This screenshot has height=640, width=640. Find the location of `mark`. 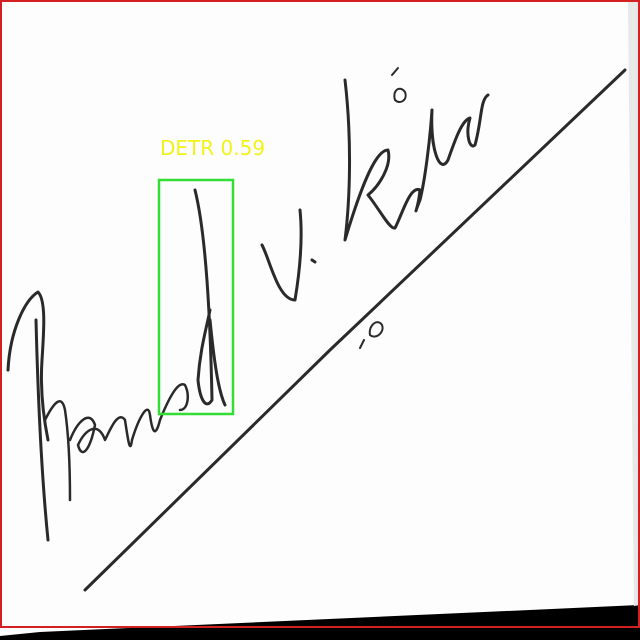

mark is located at coordinates (371, 335).